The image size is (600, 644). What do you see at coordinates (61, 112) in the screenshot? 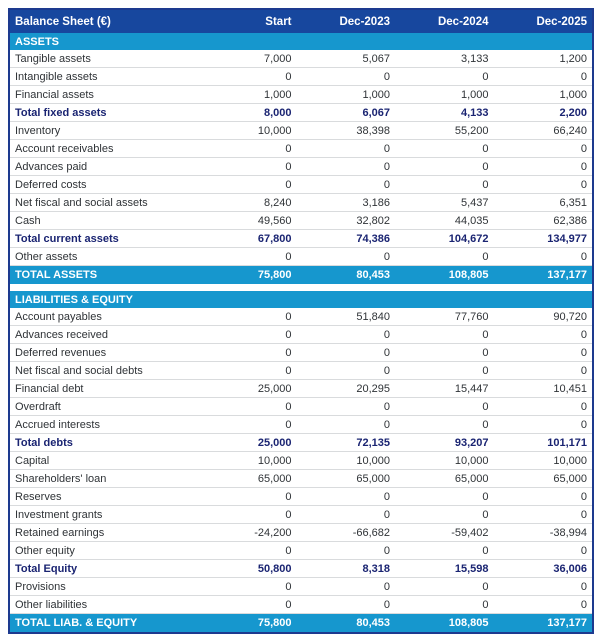
I see `row-label: Total fixed assets` at bounding box center [61, 112].